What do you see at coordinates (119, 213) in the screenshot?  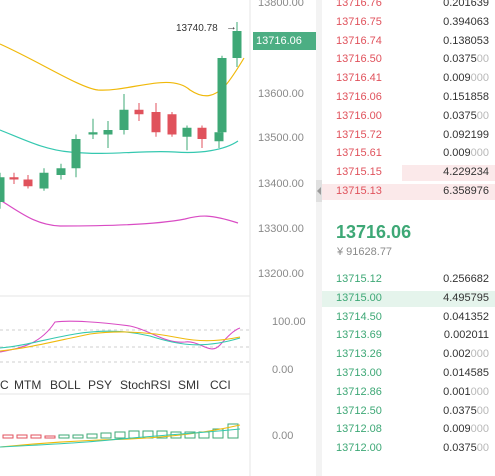 I see `ma-pink-line` at bounding box center [119, 213].